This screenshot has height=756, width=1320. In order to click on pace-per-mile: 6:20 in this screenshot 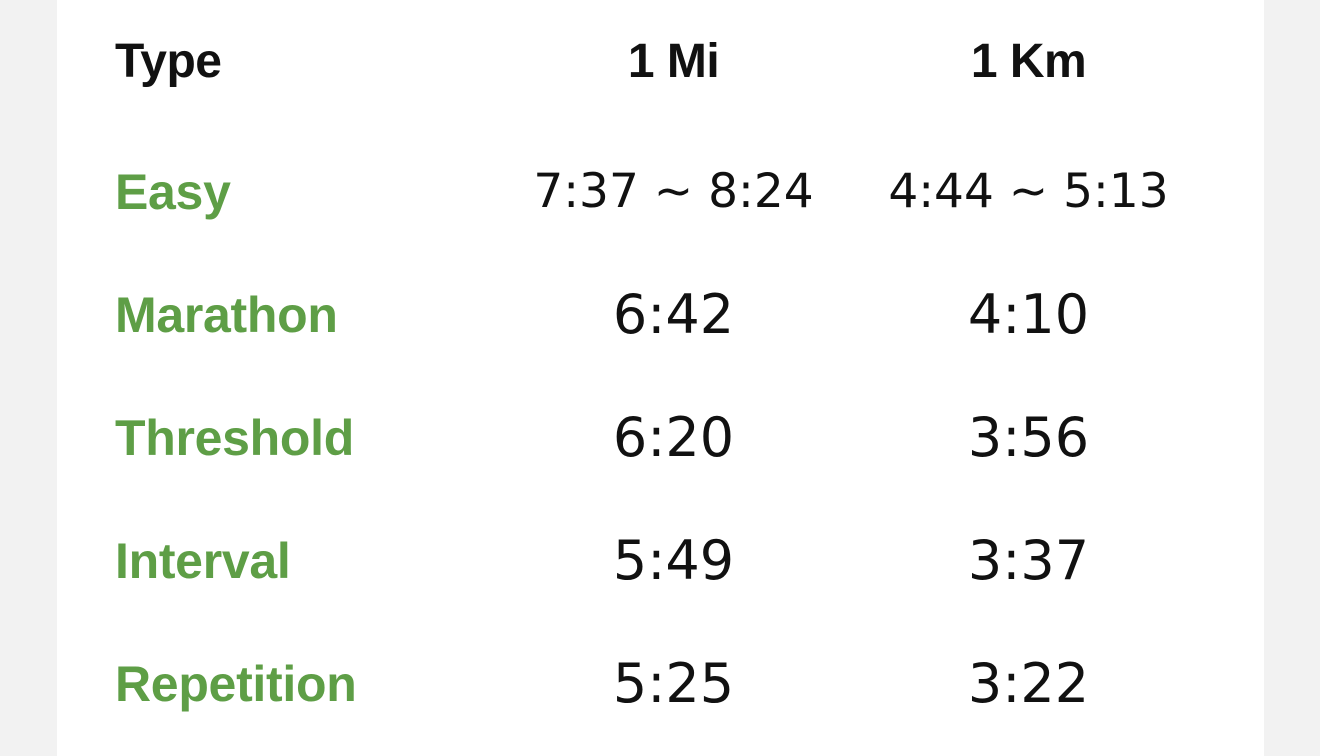, I will do `click(673, 437)`.